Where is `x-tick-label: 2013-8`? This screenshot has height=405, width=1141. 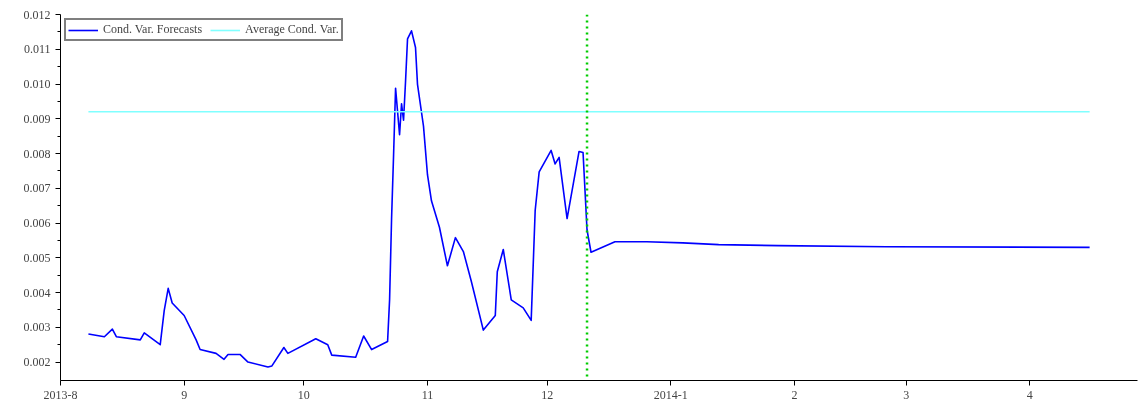
x-tick-label: 2013-8 is located at coordinates (60, 394).